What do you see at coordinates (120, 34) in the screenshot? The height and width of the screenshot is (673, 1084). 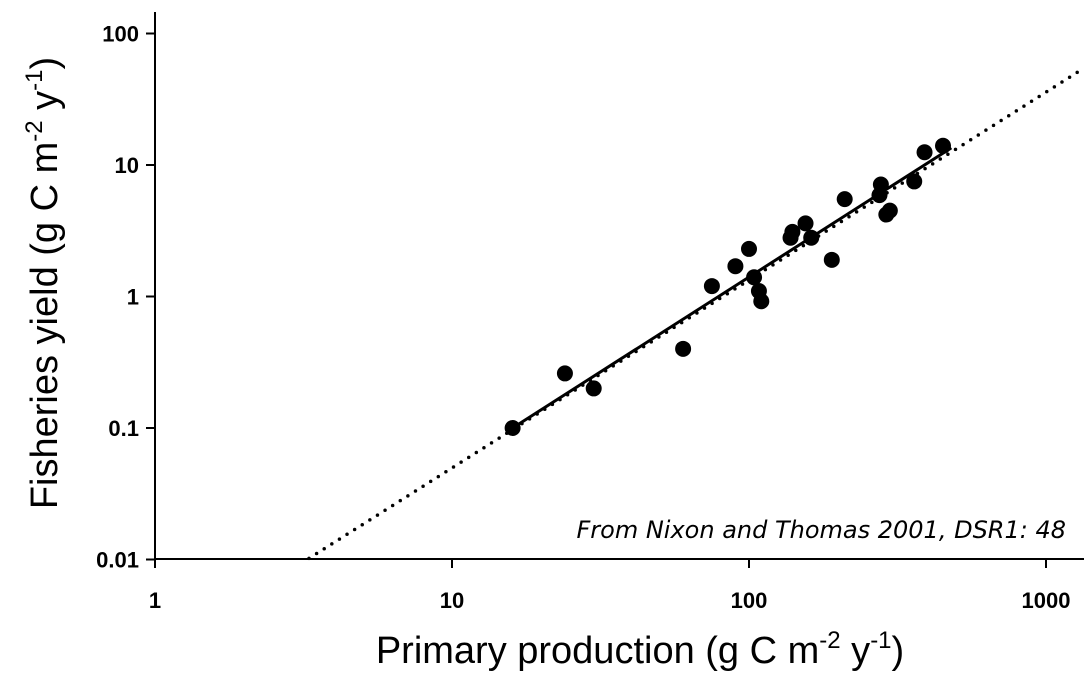 I see `y-tick-label: 100` at bounding box center [120, 34].